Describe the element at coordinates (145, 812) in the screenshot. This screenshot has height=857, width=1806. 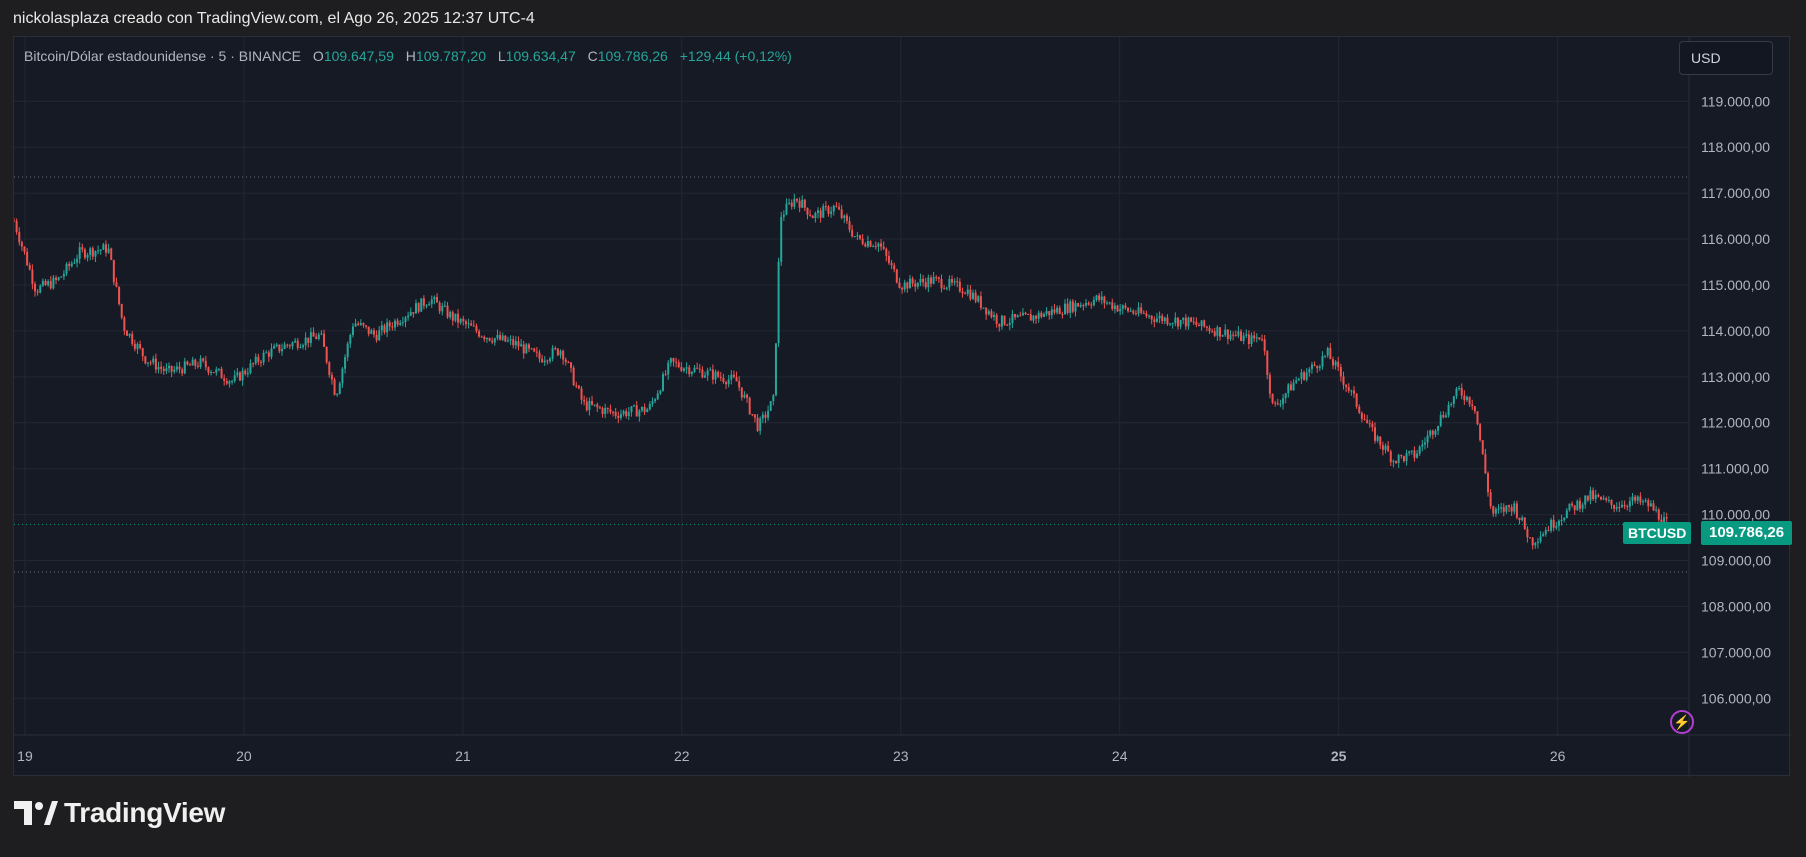
I see `brand-name: TradingView` at that location.